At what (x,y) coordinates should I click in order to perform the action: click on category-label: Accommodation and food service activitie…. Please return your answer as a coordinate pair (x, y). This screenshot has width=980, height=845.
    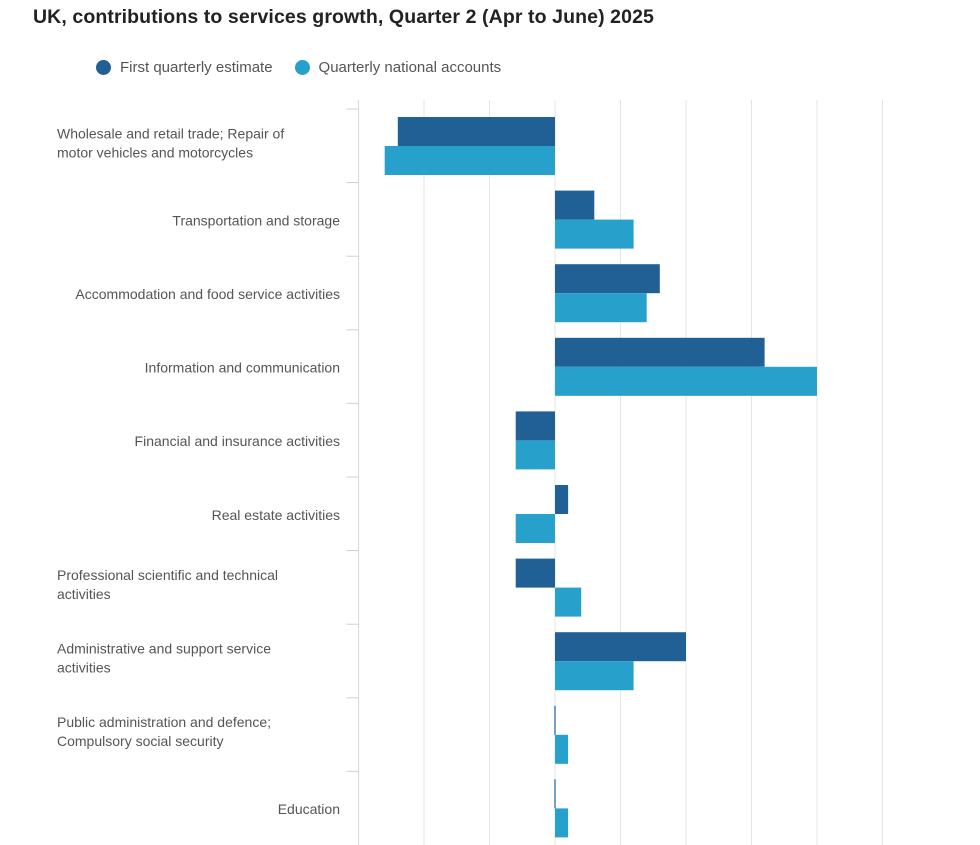
    Looking at the image, I should click on (207, 294).